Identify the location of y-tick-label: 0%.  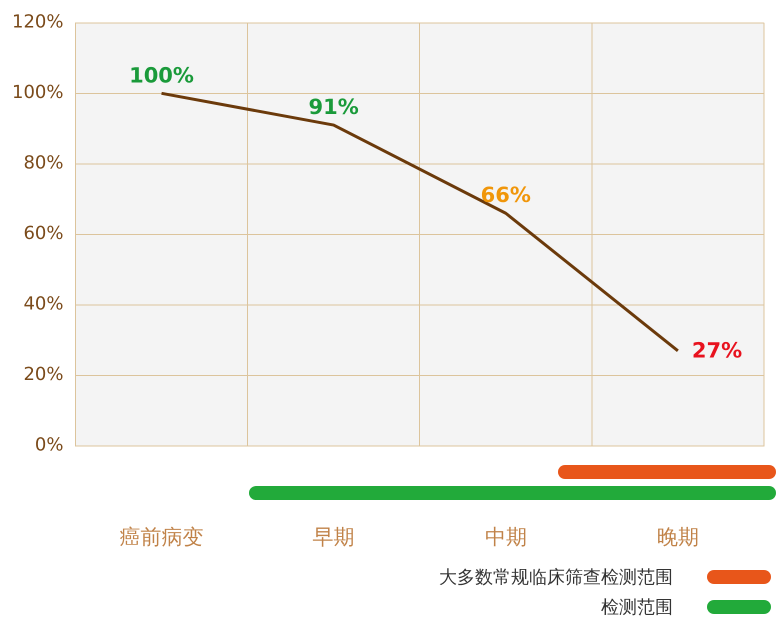
(49, 445).